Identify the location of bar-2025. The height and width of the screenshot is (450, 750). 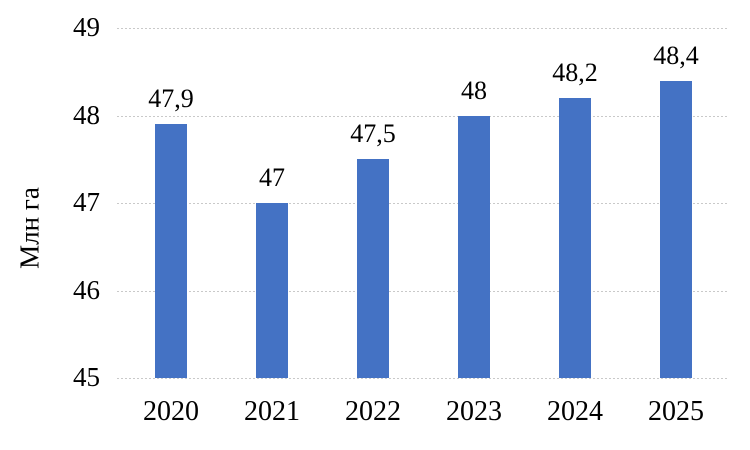
(676, 229).